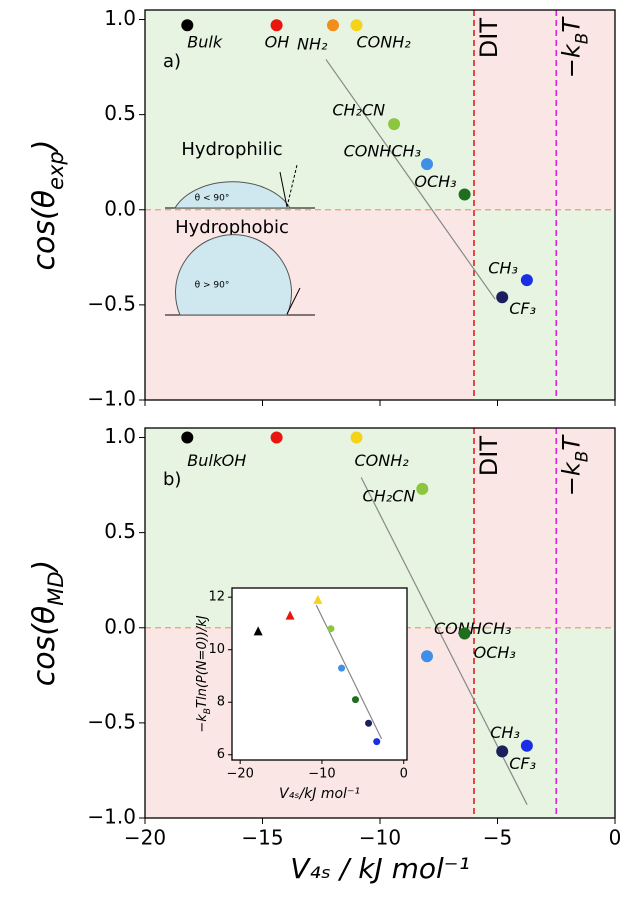 This screenshot has width=629, height=901. What do you see at coordinates (380, 868) in the screenshot?
I see `x-axis-label: V₄ₛ / kJ mol⁻¹` at bounding box center [380, 868].